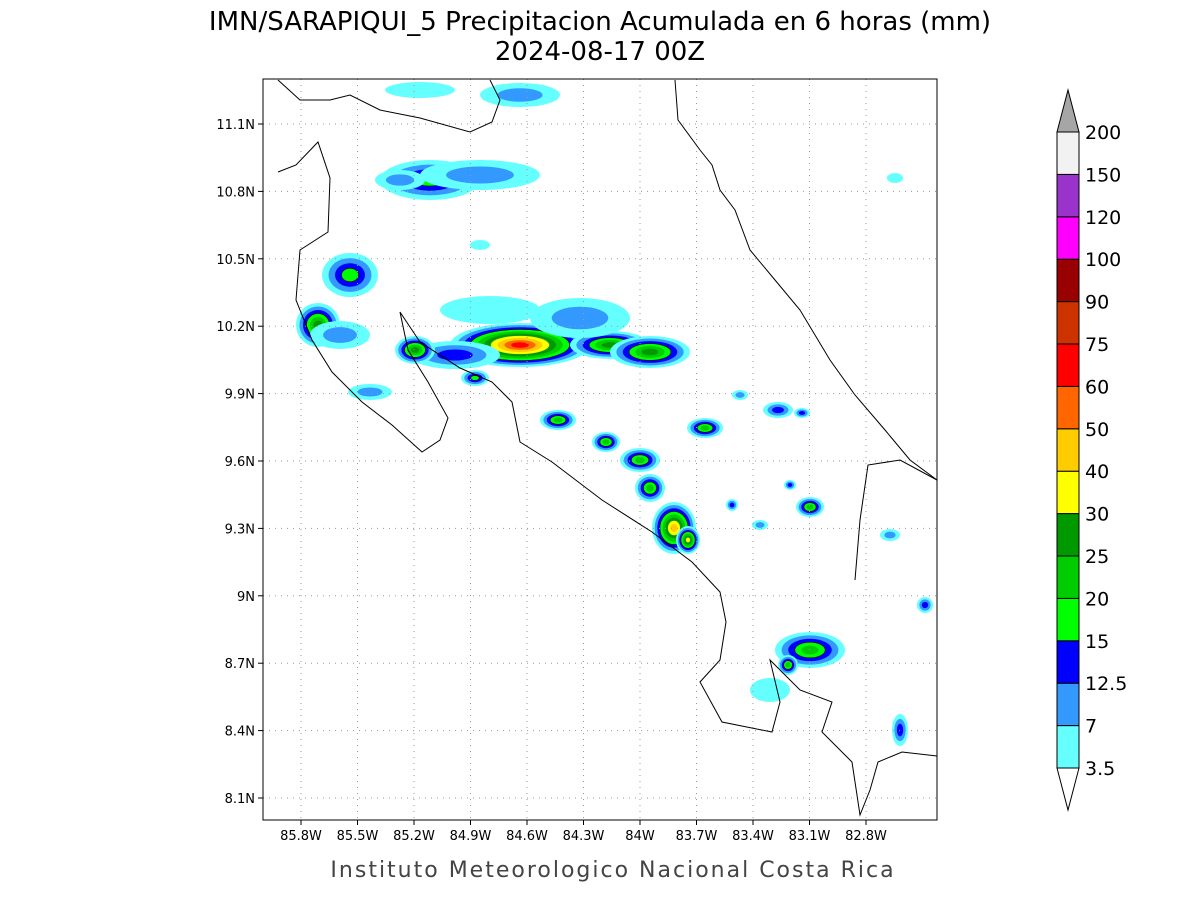 Image resolution: width=1200 pixels, height=900 pixels. What do you see at coordinates (240, 732) in the screenshot?
I see `lat-tick-label: 8.4N` at bounding box center [240, 732].